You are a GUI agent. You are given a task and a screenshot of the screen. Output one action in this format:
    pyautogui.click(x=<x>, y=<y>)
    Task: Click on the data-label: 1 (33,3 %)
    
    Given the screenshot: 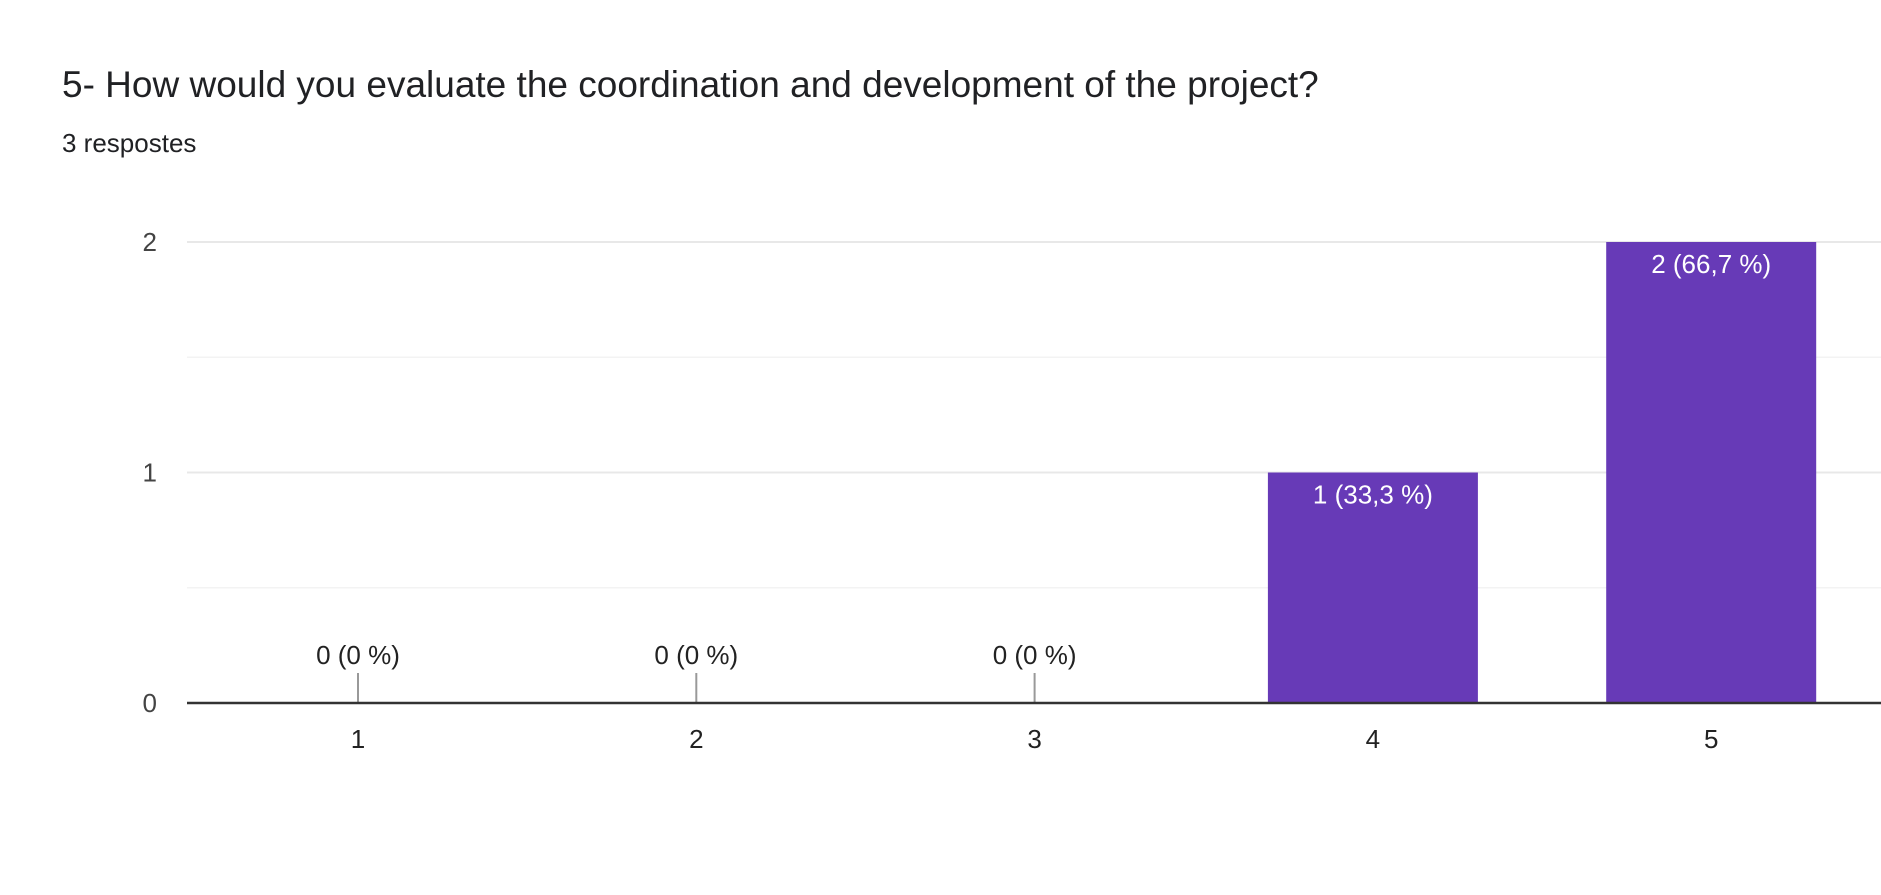 What is the action you would take?
    pyautogui.click(x=1373, y=495)
    